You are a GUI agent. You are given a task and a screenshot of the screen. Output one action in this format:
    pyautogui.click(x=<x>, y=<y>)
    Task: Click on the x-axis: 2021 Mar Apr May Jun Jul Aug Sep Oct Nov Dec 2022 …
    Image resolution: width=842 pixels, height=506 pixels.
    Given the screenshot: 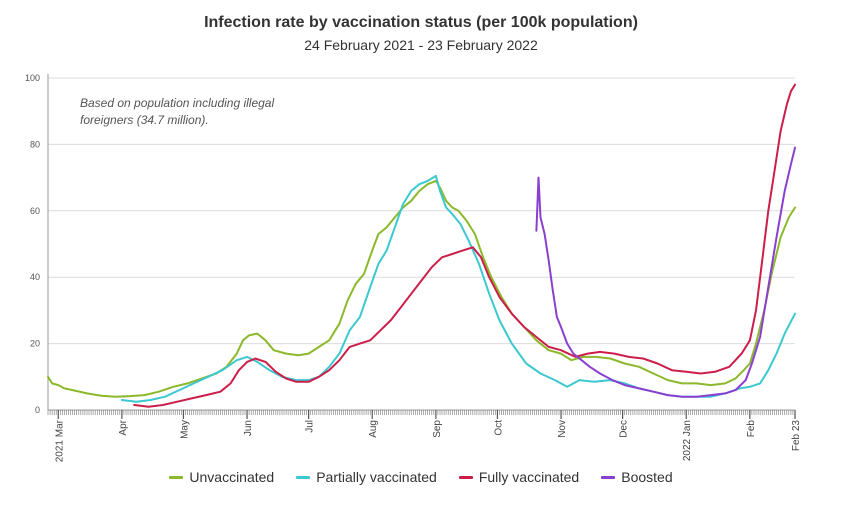 What is the action you would take?
    pyautogui.click(x=424, y=435)
    